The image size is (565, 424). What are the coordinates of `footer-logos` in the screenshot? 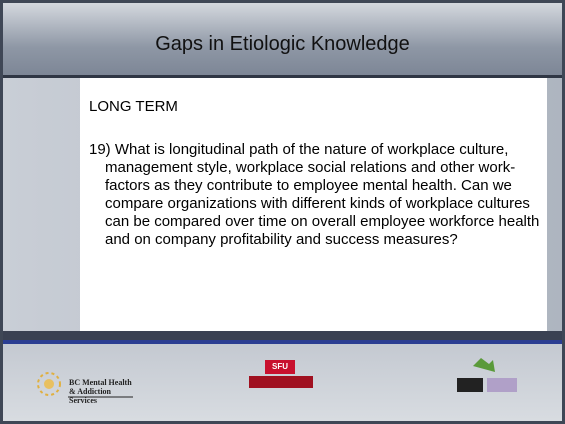 It's located at (277, 378).